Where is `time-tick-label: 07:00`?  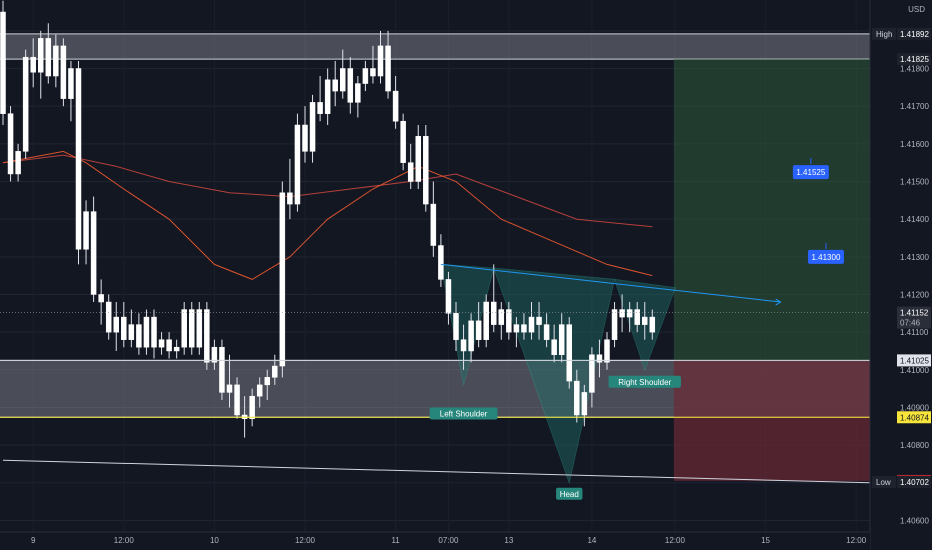 time-tick-label: 07:00 is located at coordinates (448, 540).